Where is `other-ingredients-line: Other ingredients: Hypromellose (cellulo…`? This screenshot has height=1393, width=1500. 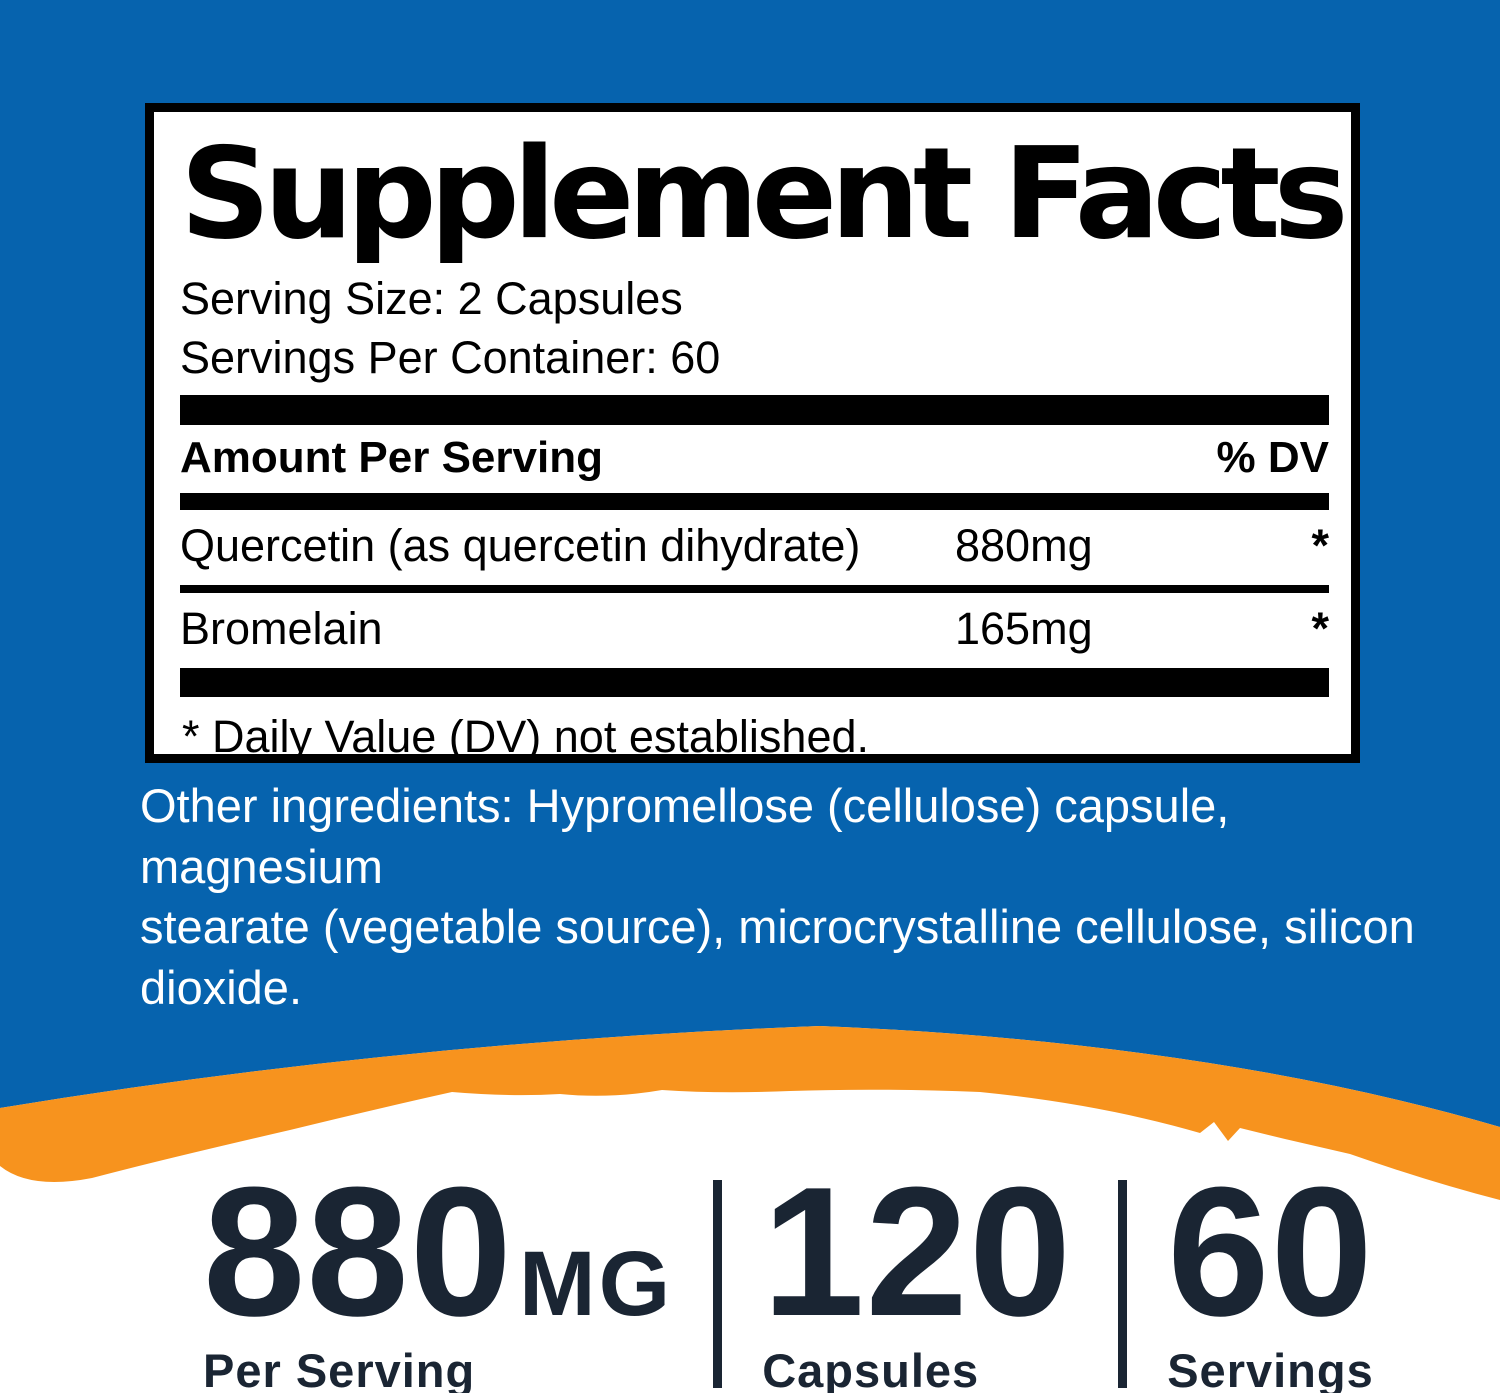 other-ingredients-line: Other ingredients: Hypromellose (cellulo… is located at coordinates (685, 836).